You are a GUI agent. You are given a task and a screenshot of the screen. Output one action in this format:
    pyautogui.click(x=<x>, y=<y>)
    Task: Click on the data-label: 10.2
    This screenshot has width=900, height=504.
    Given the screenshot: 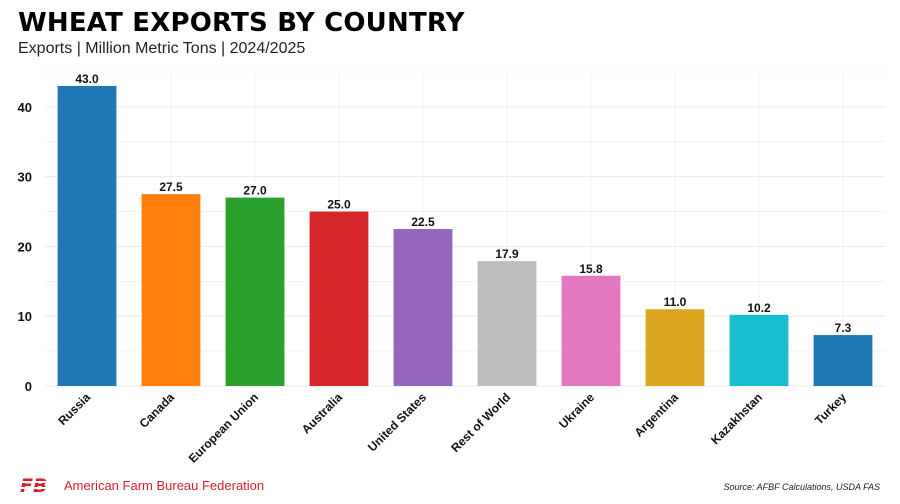 What is the action you would take?
    pyautogui.click(x=759, y=308)
    